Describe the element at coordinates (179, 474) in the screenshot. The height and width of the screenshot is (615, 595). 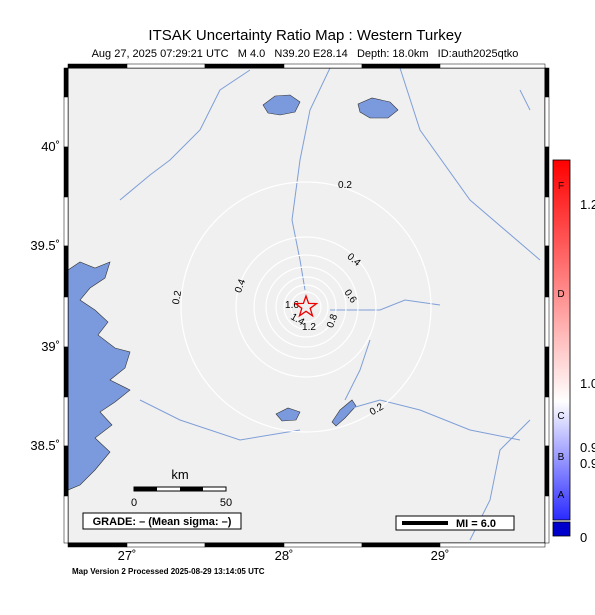
I see `scale-title: km` at that location.